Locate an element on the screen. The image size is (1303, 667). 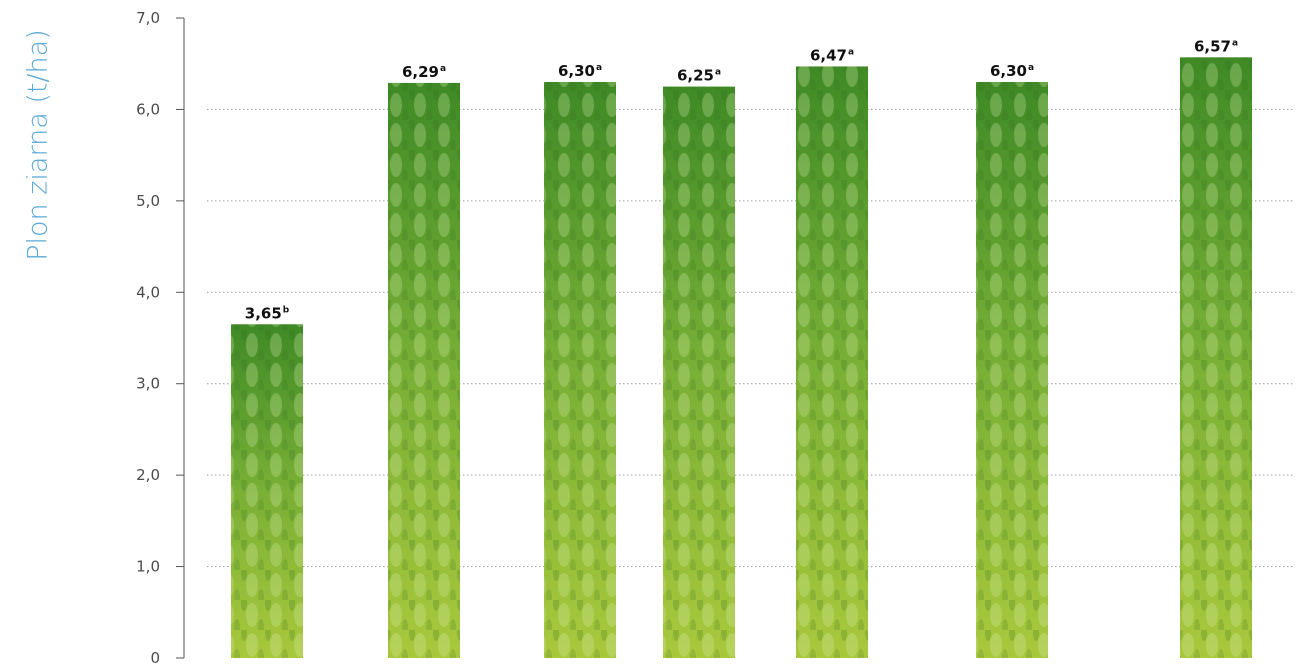
y-tick-label: 7,0 is located at coordinates (148, 18).